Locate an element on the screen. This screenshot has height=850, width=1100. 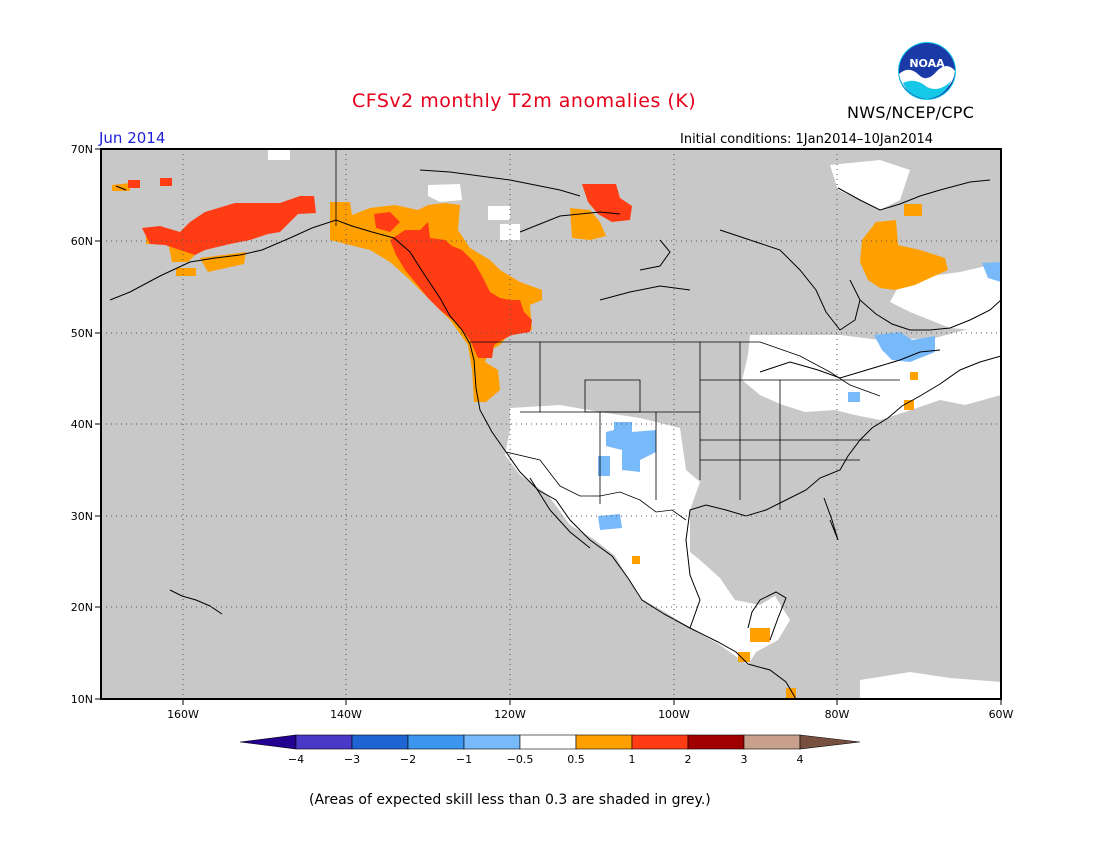
colorbar-label: 1 is located at coordinates (632, 759).